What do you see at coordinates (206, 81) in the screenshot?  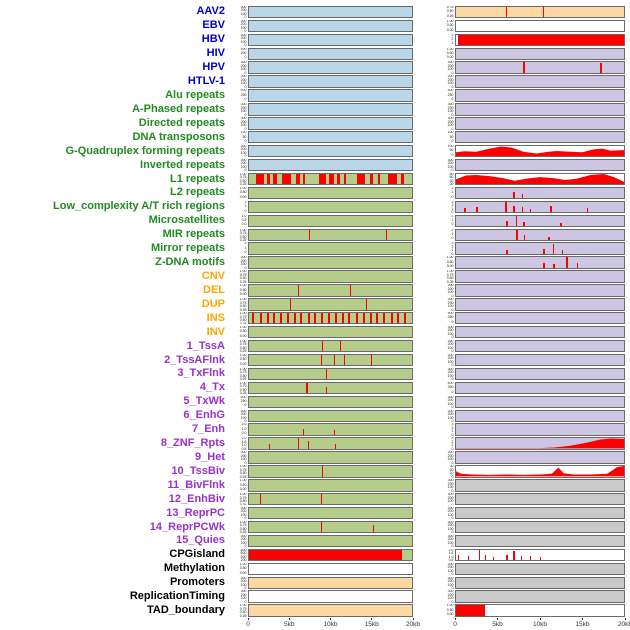 I see `row-label: HTLV-1` at bounding box center [206, 81].